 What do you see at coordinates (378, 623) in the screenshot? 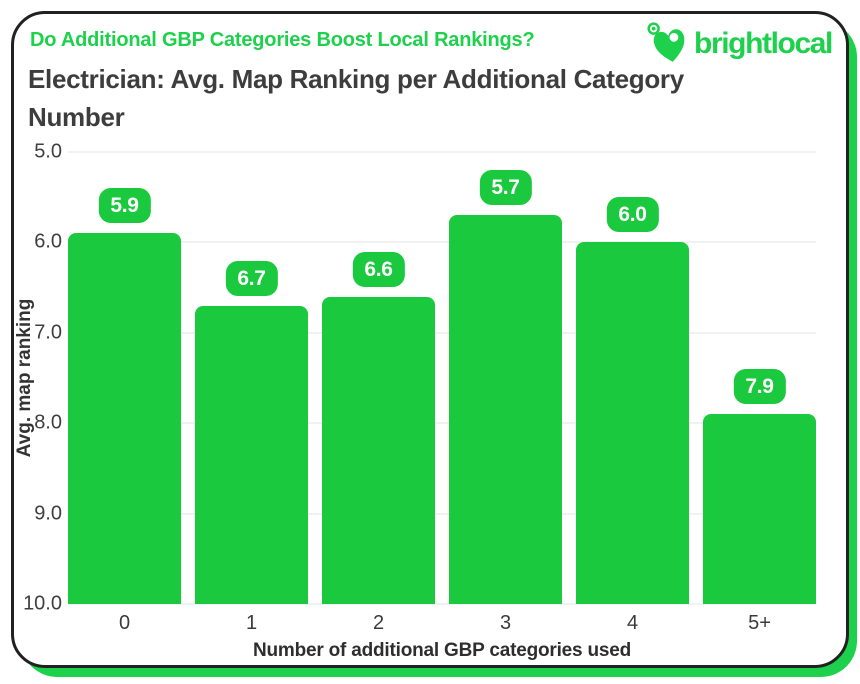
I see `x-tick-label: 2` at bounding box center [378, 623].